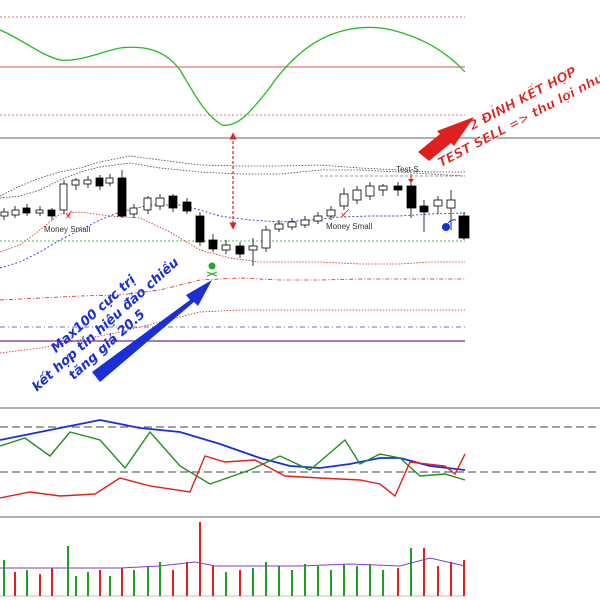 This screenshot has height=600, width=600. I want to click on money-small-label-2: Money Small, so click(349, 226).